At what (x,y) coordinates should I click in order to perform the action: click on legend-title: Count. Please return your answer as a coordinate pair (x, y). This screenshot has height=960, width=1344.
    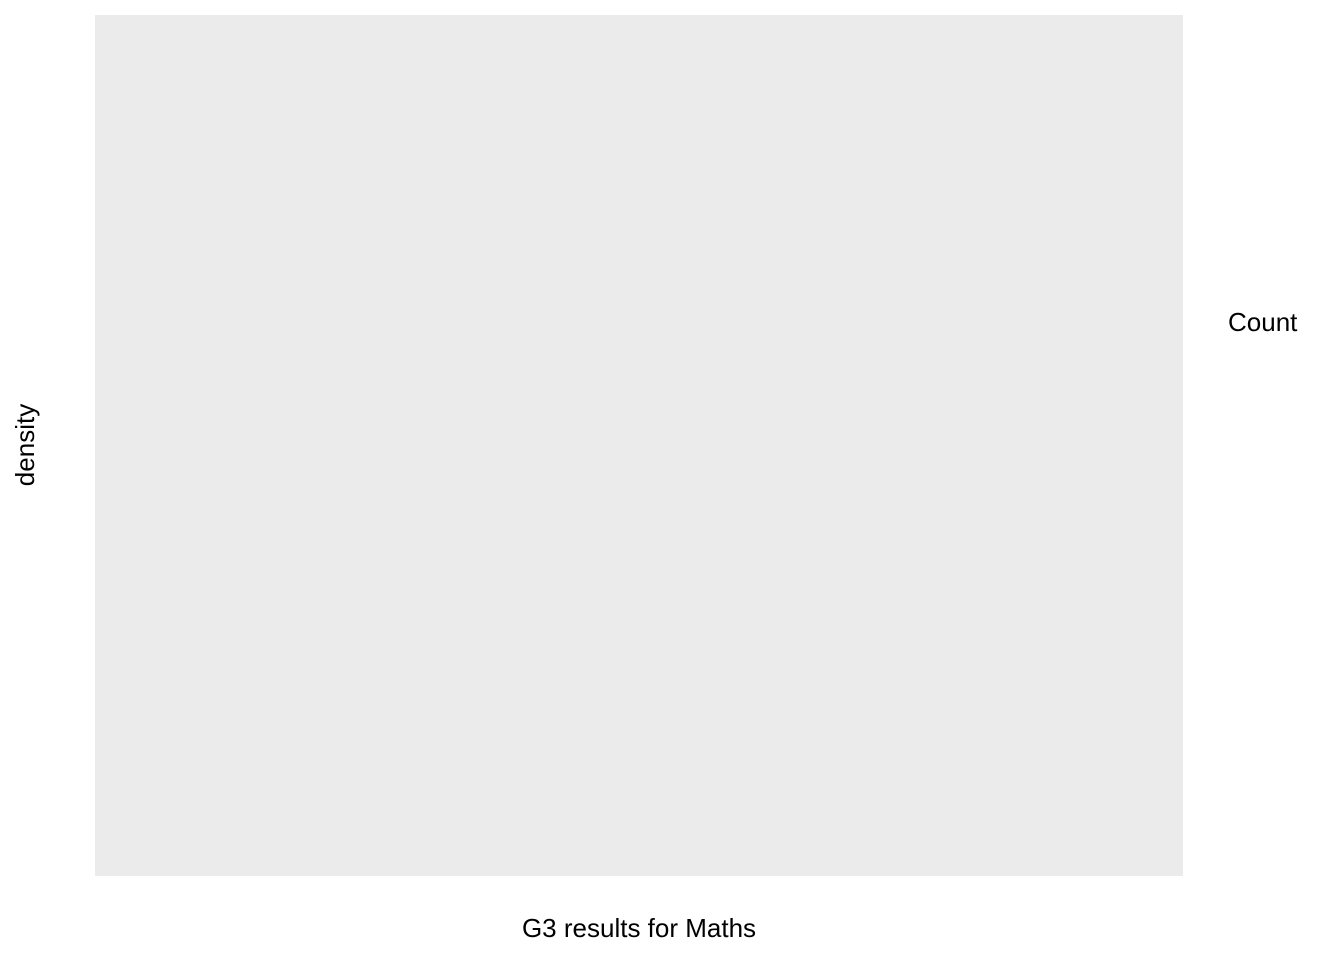
    Looking at the image, I should click on (1263, 322).